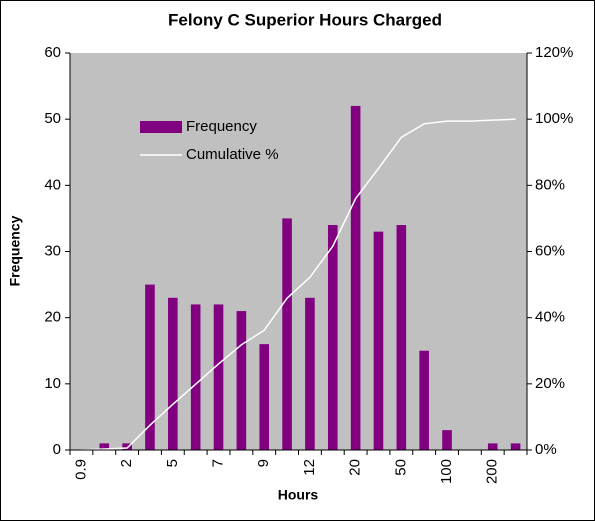  Describe the element at coordinates (554, 52) in the screenshot. I see `y2-tick-label: 120%` at that location.